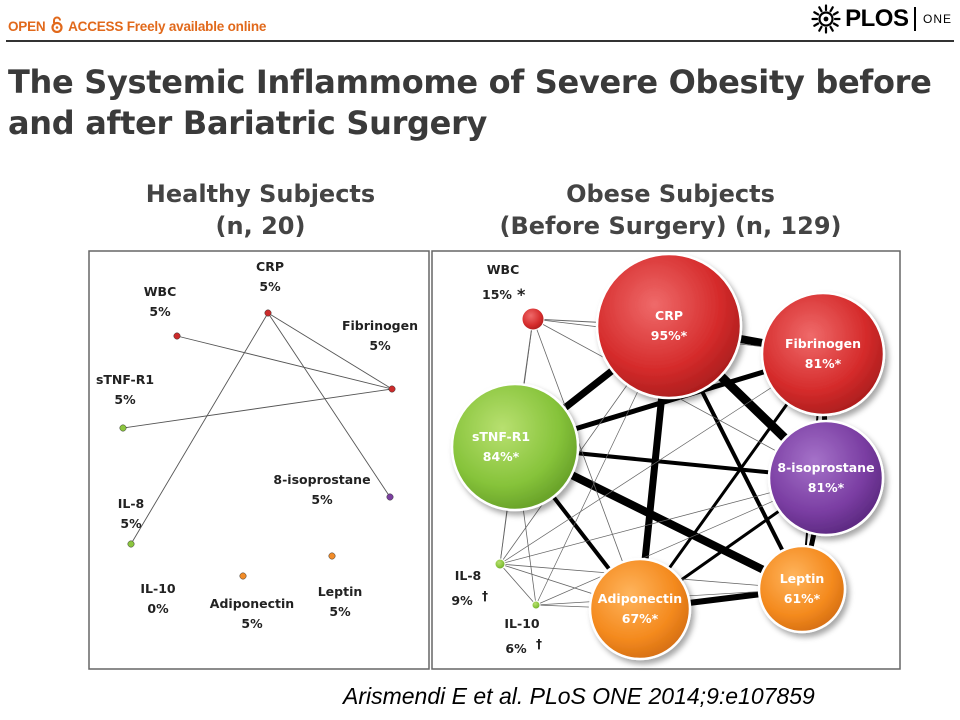 This screenshot has width=960, height=720. Describe the element at coordinates (252, 601) in the screenshot. I see `healthy-node-adiponectin: Adiponectin 5%` at that location.